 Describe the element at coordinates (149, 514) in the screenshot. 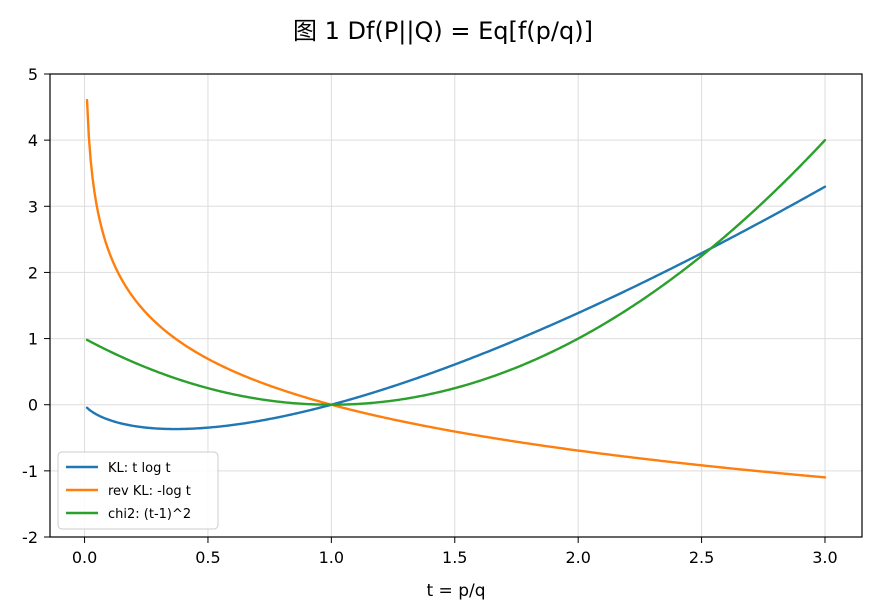

I see `legend-entry-label: chi2: (t-1)^2` at that location.